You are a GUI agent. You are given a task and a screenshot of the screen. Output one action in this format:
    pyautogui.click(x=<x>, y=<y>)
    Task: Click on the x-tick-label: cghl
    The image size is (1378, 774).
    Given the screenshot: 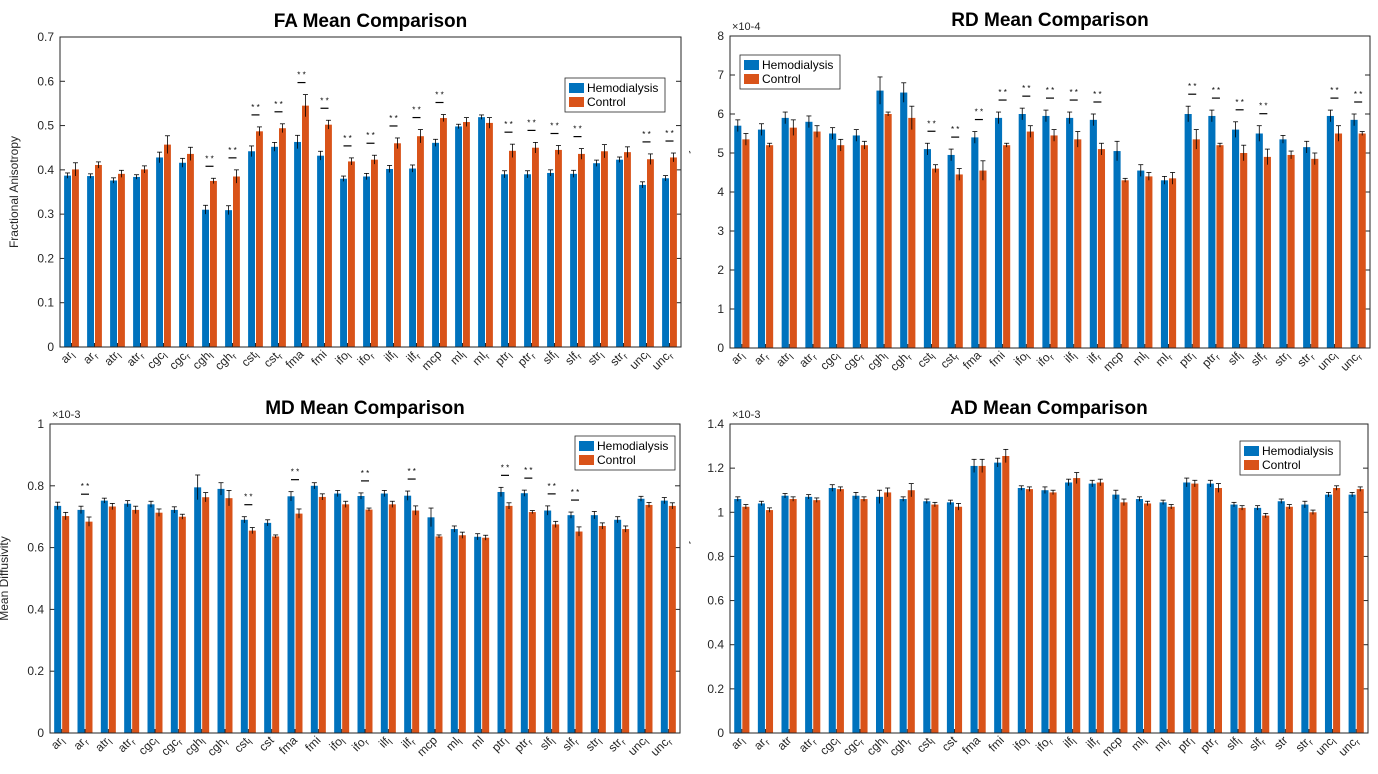 What is the action you would take?
    pyautogui.click(x=877, y=746)
    